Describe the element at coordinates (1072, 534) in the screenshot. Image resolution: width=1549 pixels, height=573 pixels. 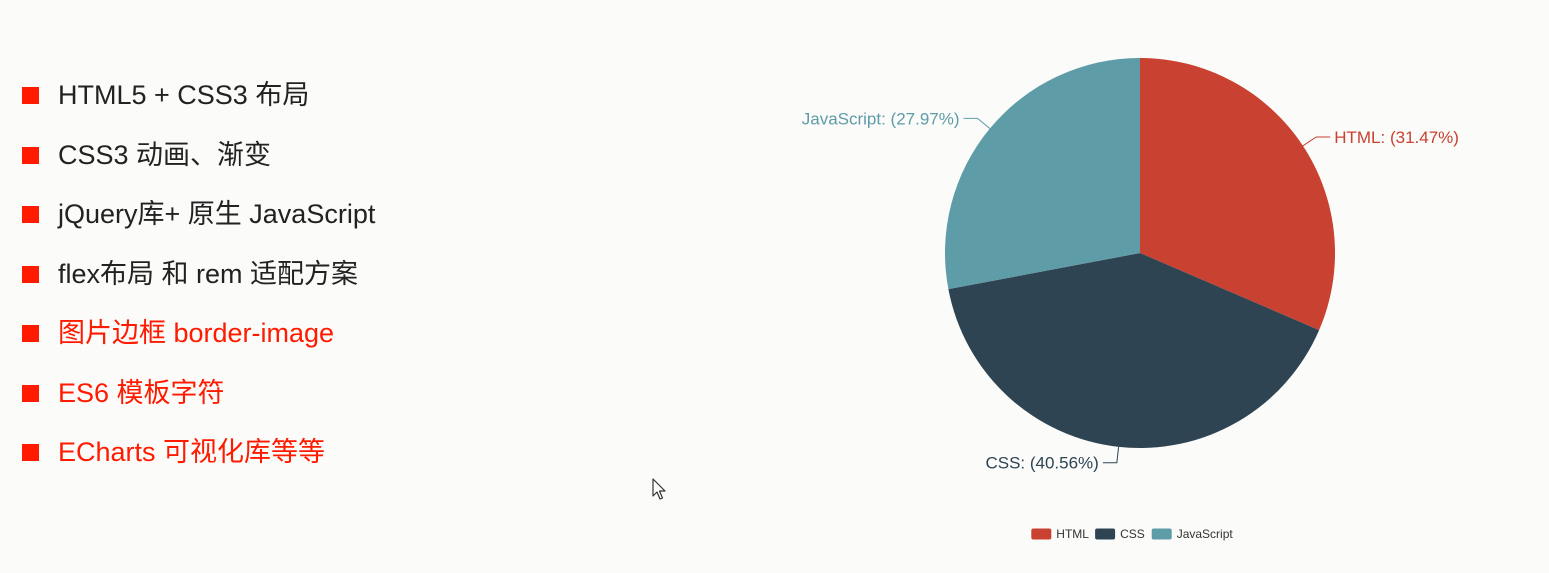
I see `legend-label: HTML` at that location.